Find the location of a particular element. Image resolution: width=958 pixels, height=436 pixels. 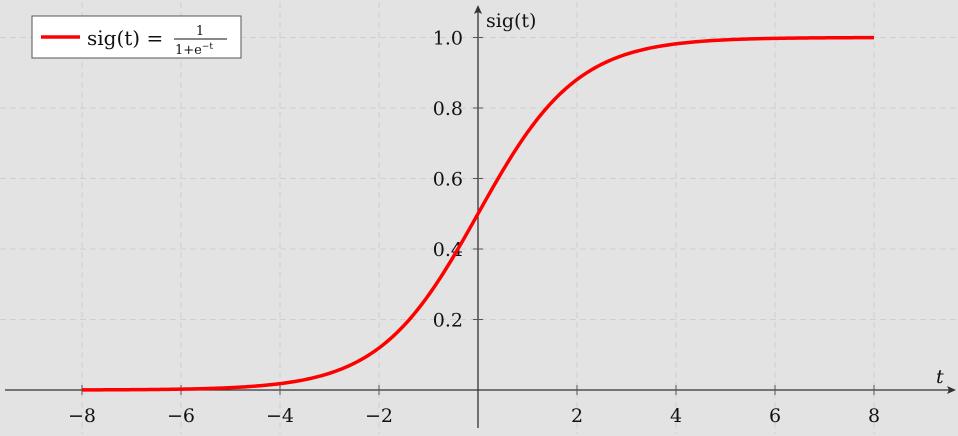

y-axis-label: sig(t) is located at coordinates (511, 21).